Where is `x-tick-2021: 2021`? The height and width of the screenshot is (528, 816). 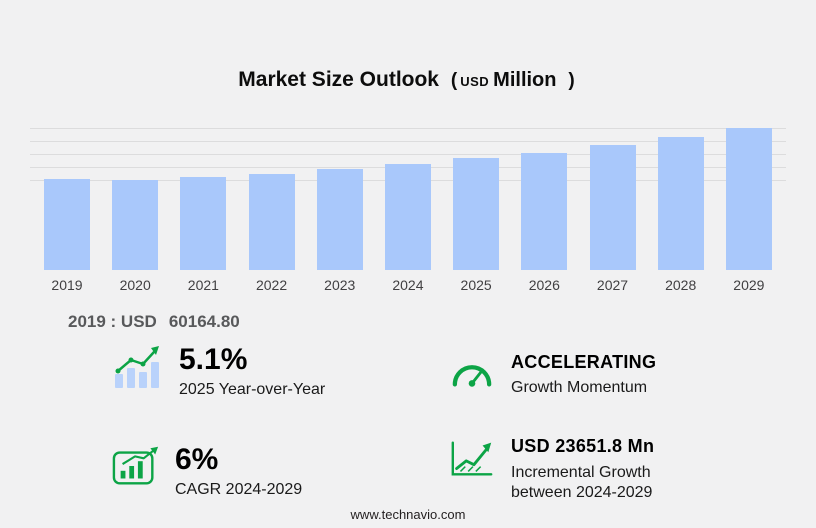 x-tick-2021: 2021 is located at coordinates (203, 285).